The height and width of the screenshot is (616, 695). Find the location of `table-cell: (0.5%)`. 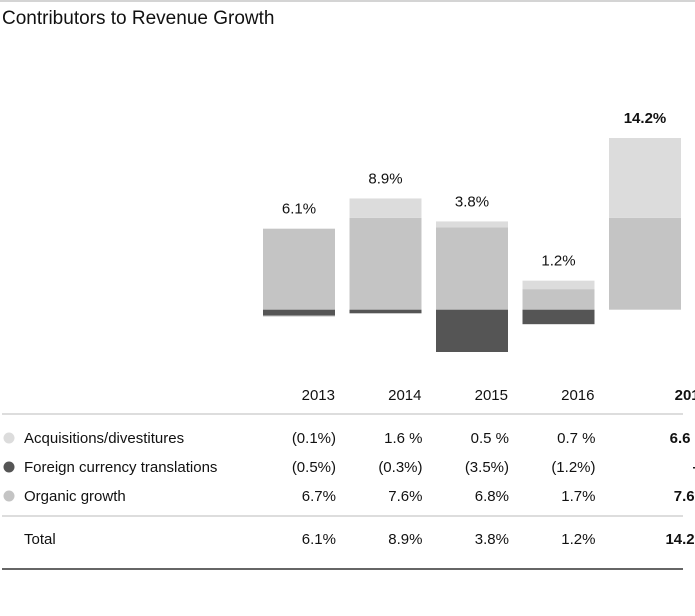

table-cell: (0.5%) is located at coordinates (314, 467).